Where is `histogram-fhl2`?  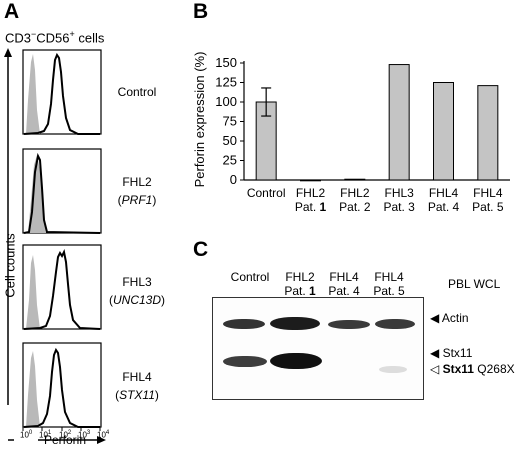 histogram-fhl2 is located at coordinates (62, 191).